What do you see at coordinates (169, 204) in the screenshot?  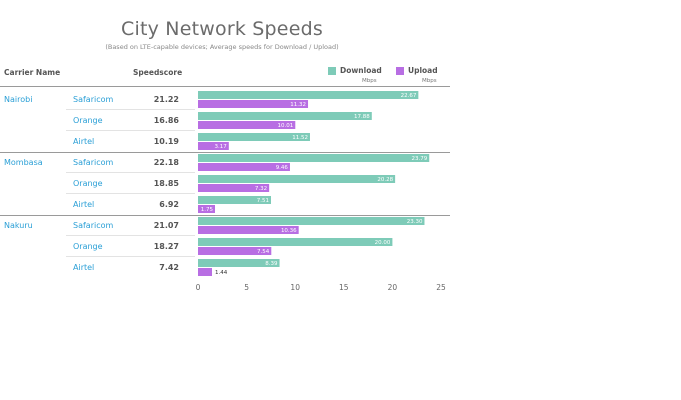 I see `speedscore-value: 6.92` at bounding box center [169, 204].